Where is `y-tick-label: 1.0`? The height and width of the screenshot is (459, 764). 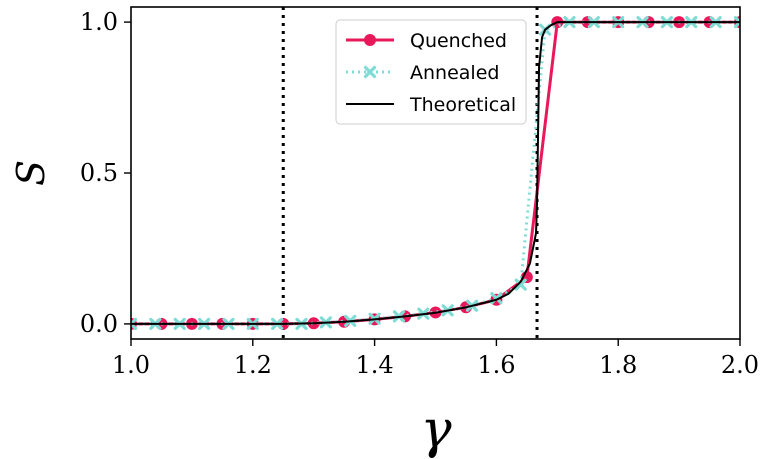 y-tick-label: 1.0 is located at coordinates (99, 22).